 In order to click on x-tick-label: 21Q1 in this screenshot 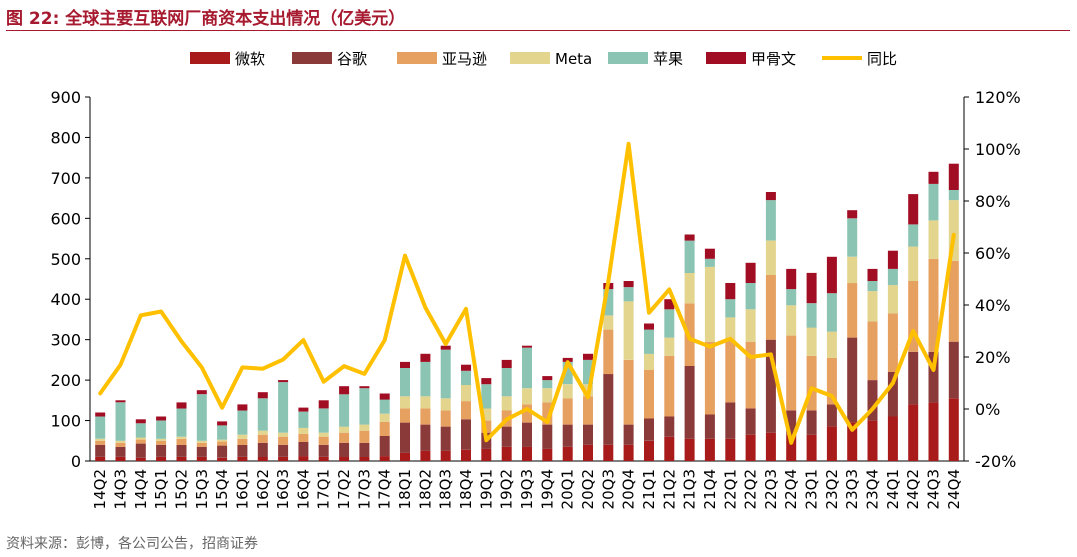, I will do `click(649, 489)`.